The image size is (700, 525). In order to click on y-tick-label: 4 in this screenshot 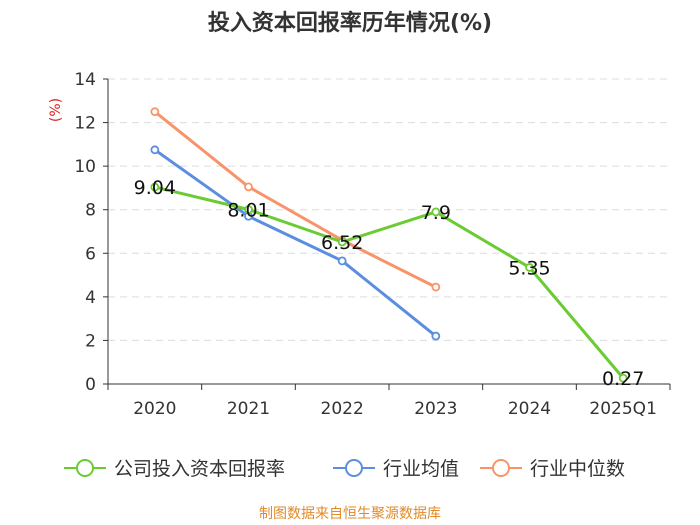, I will do `click(90, 298)`.